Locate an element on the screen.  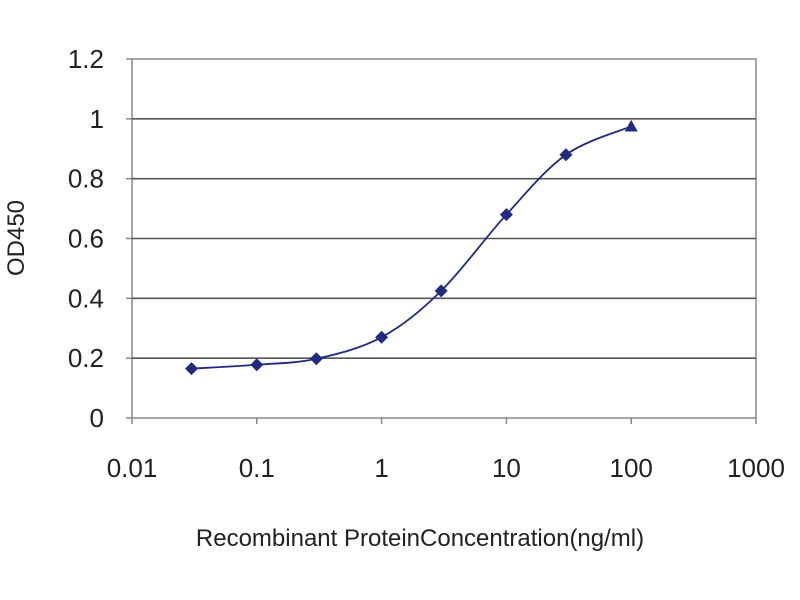
y-tick-label: 1 is located at coordinates (97, 119).